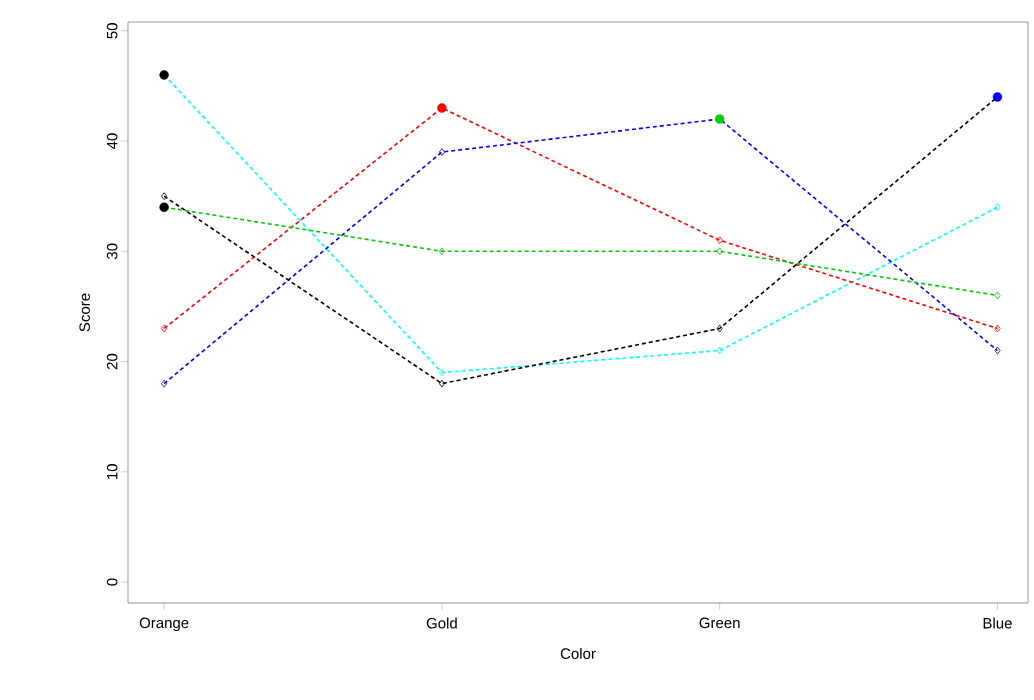  Describe the element at coordinates (112, 471) in the screenshot. I see `y-tick-label: 10` at that location.